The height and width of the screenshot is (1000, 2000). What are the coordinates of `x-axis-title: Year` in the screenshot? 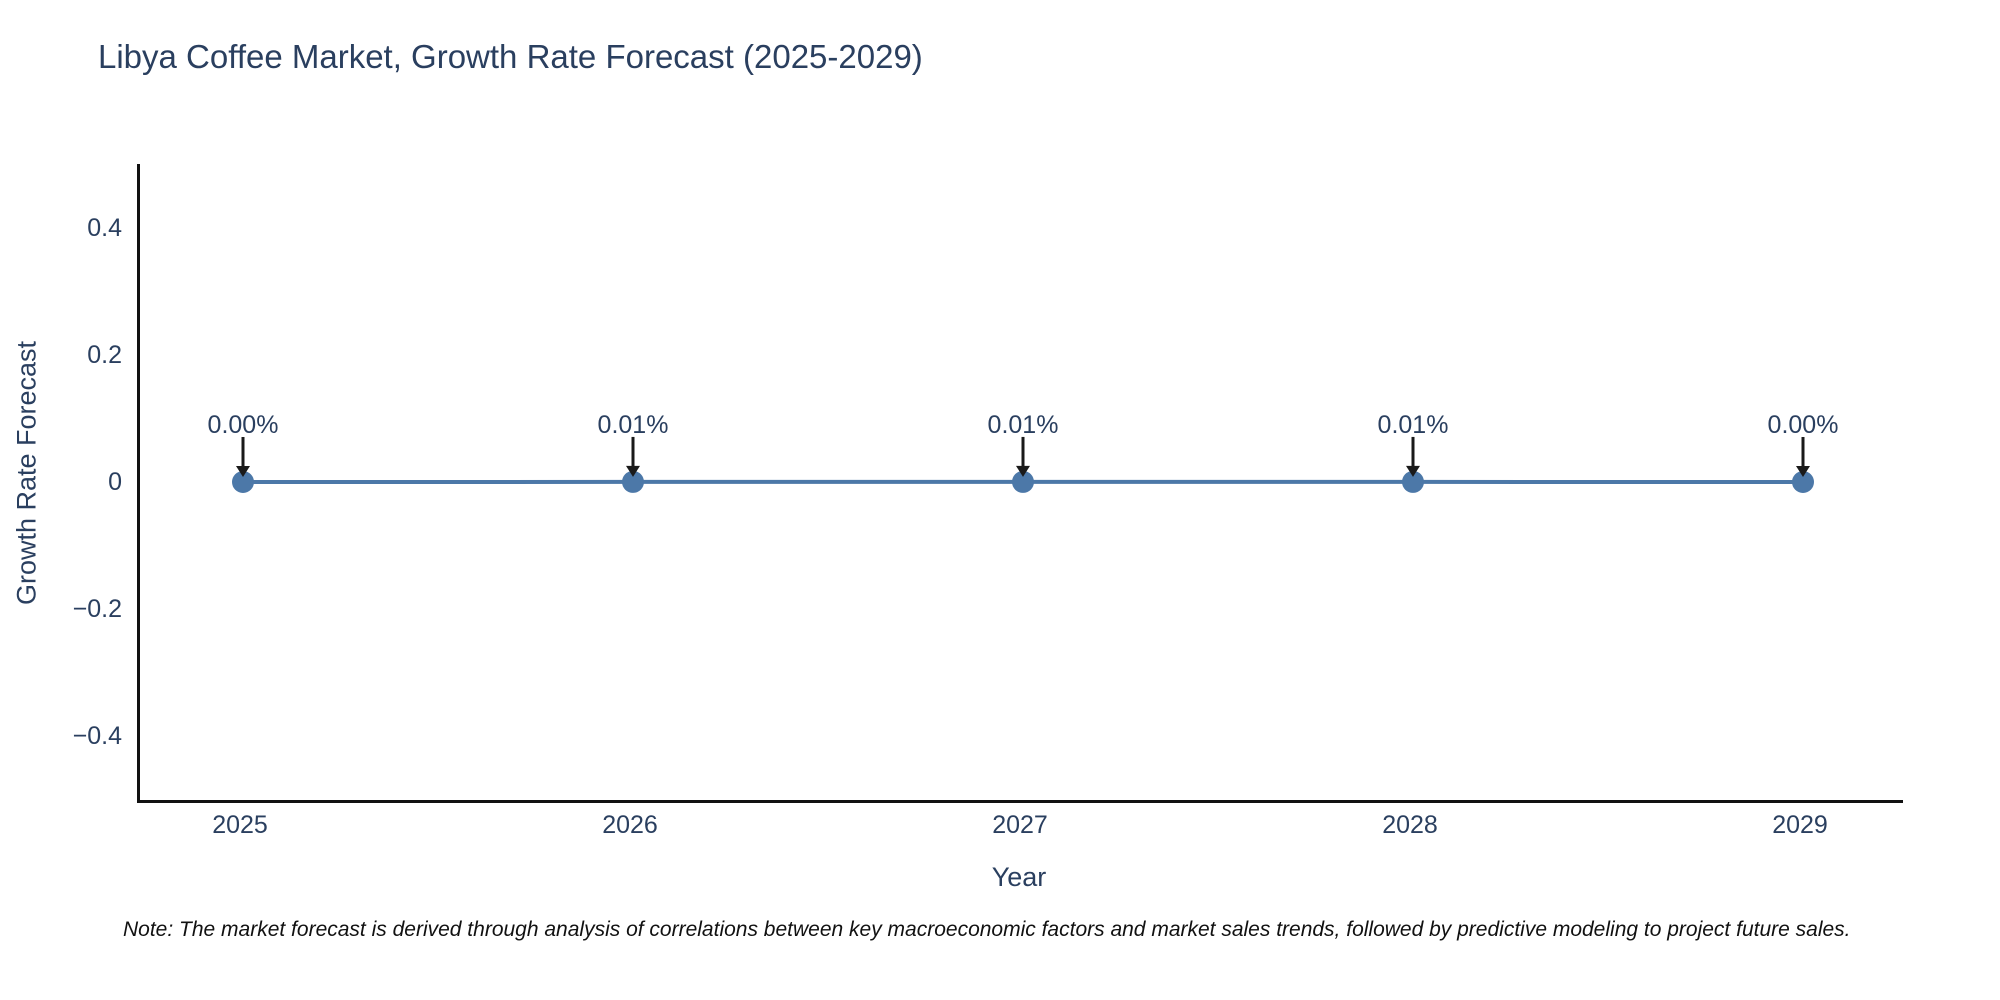 It's located at (1019, 877).